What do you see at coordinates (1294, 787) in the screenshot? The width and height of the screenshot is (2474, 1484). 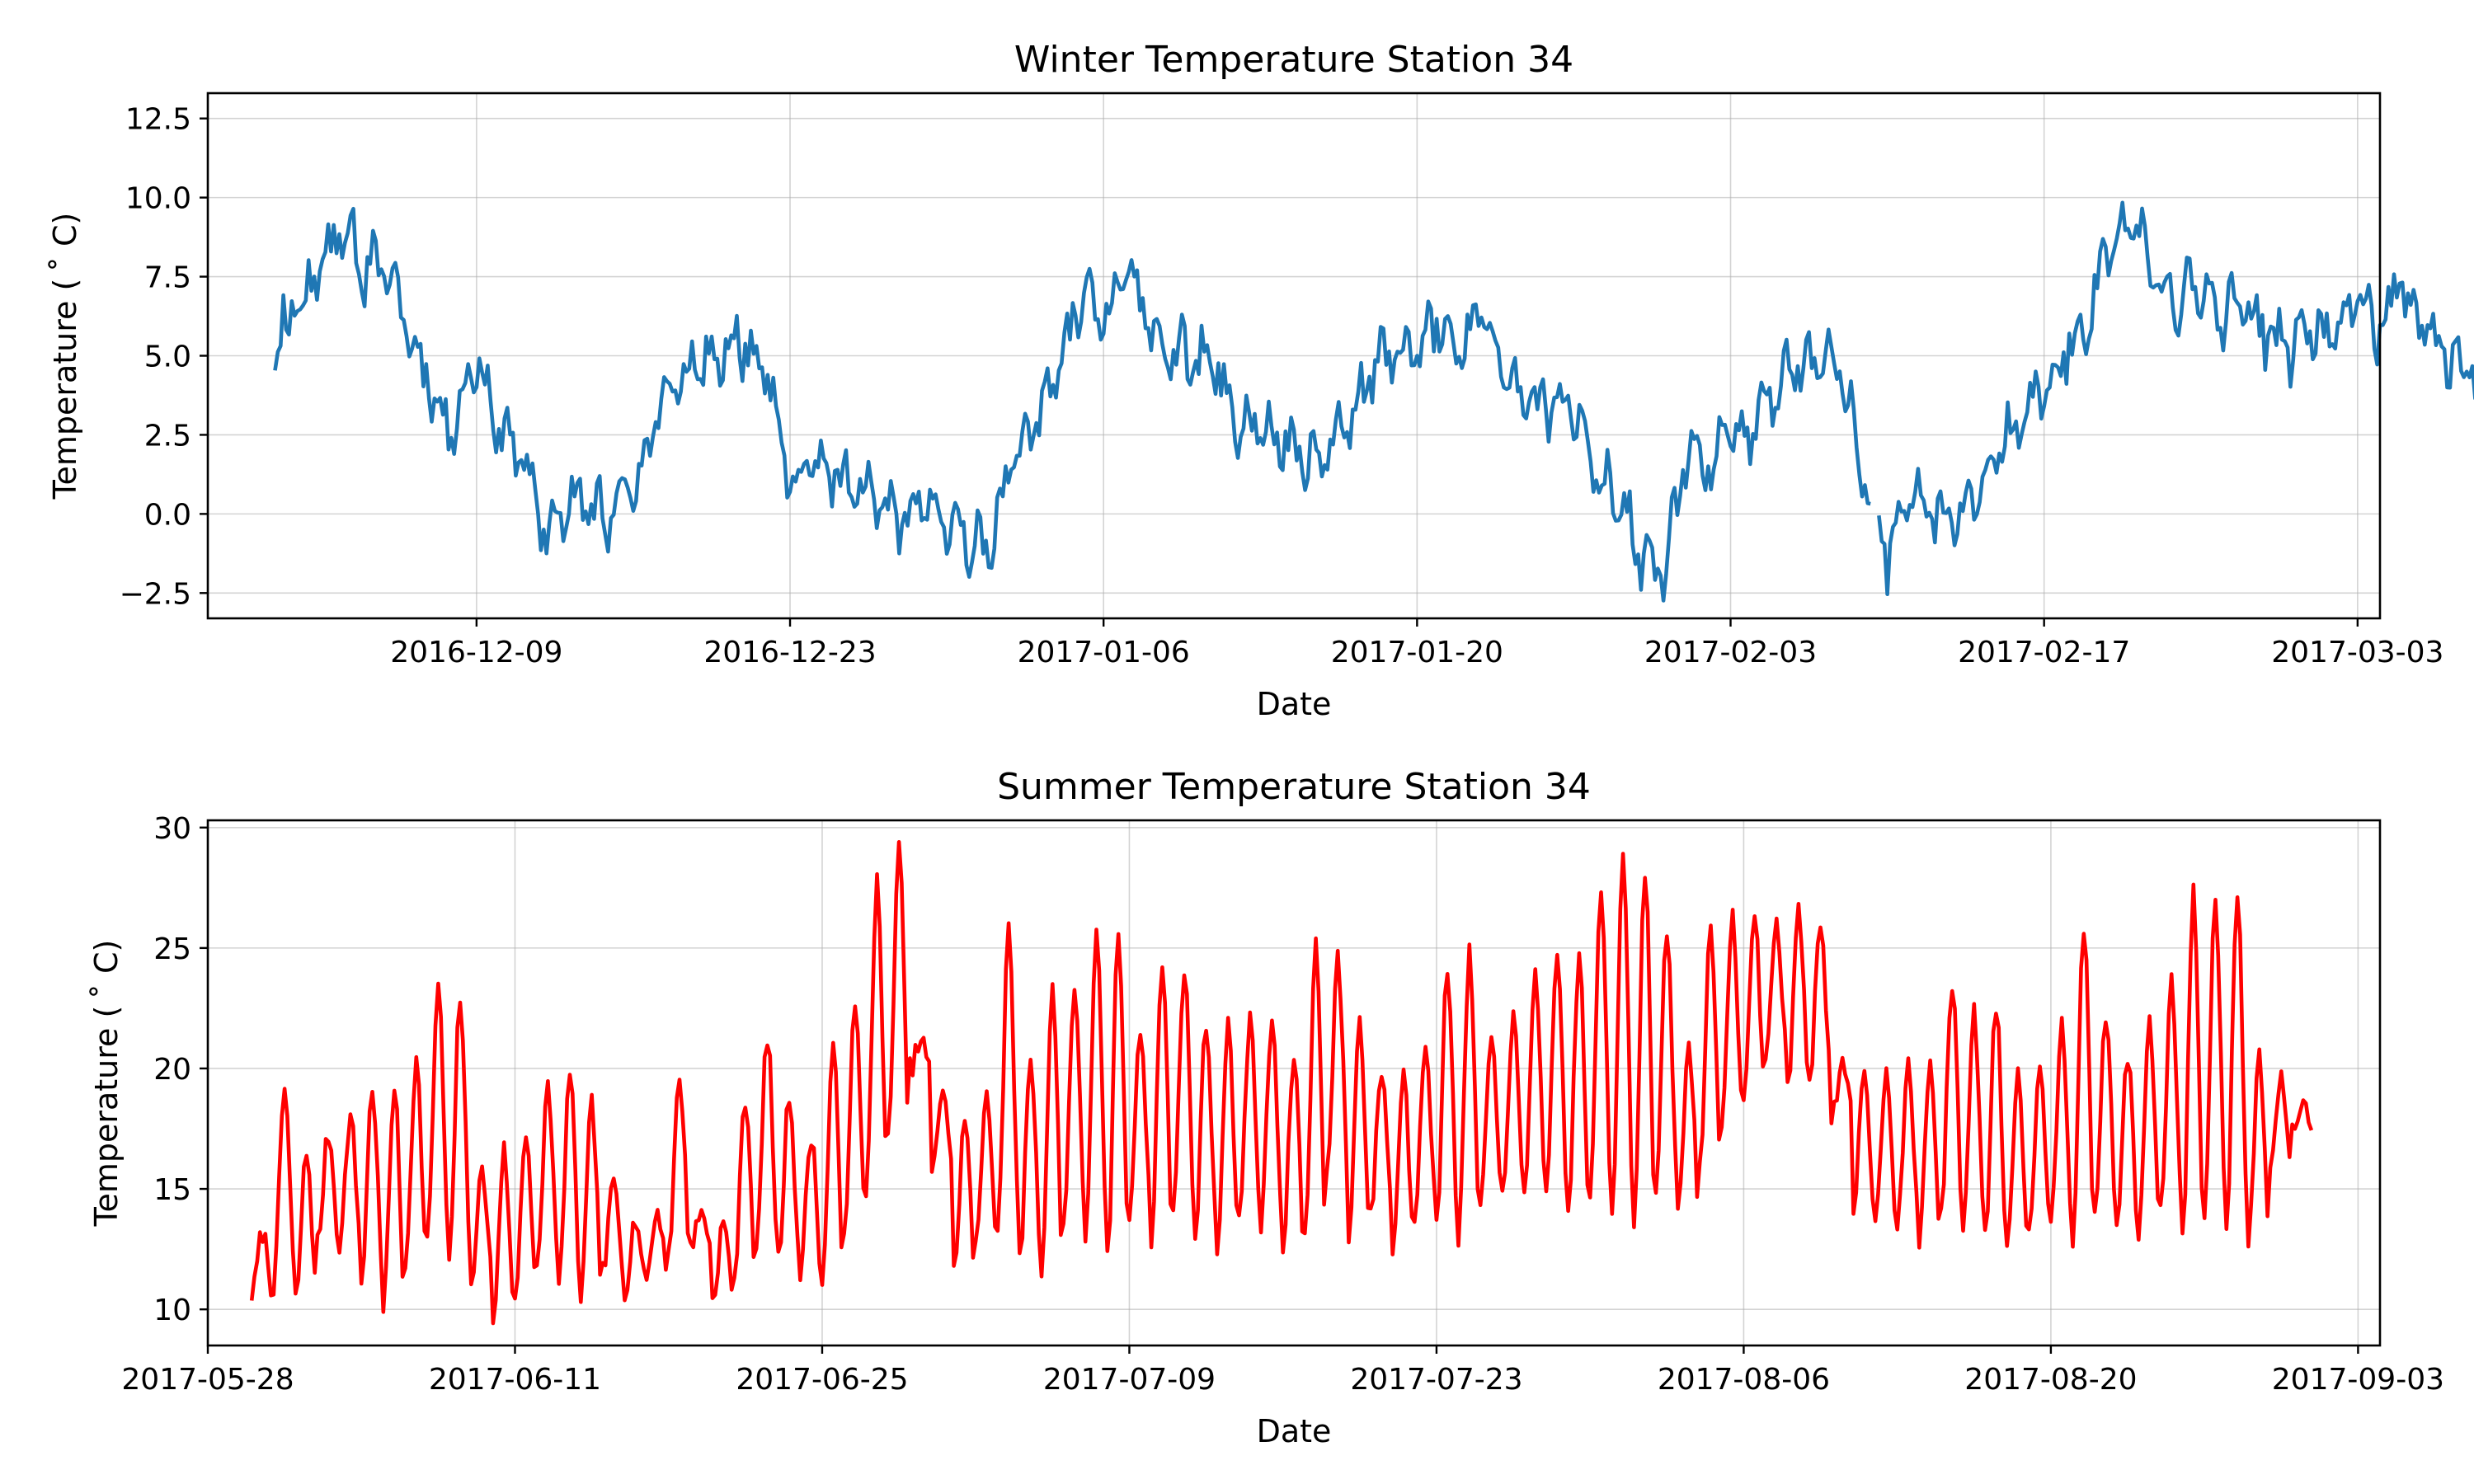 I see `summer-chart-title: Summer Temperature Station 34` at bounding box center [1294, 787].